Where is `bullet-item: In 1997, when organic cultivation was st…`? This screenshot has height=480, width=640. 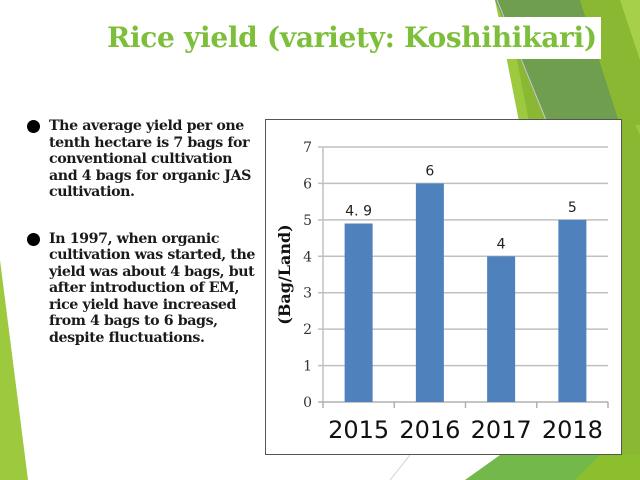 bullet-item: In 1997, when organic cultivation was st… is located at coordinates (142, 289).